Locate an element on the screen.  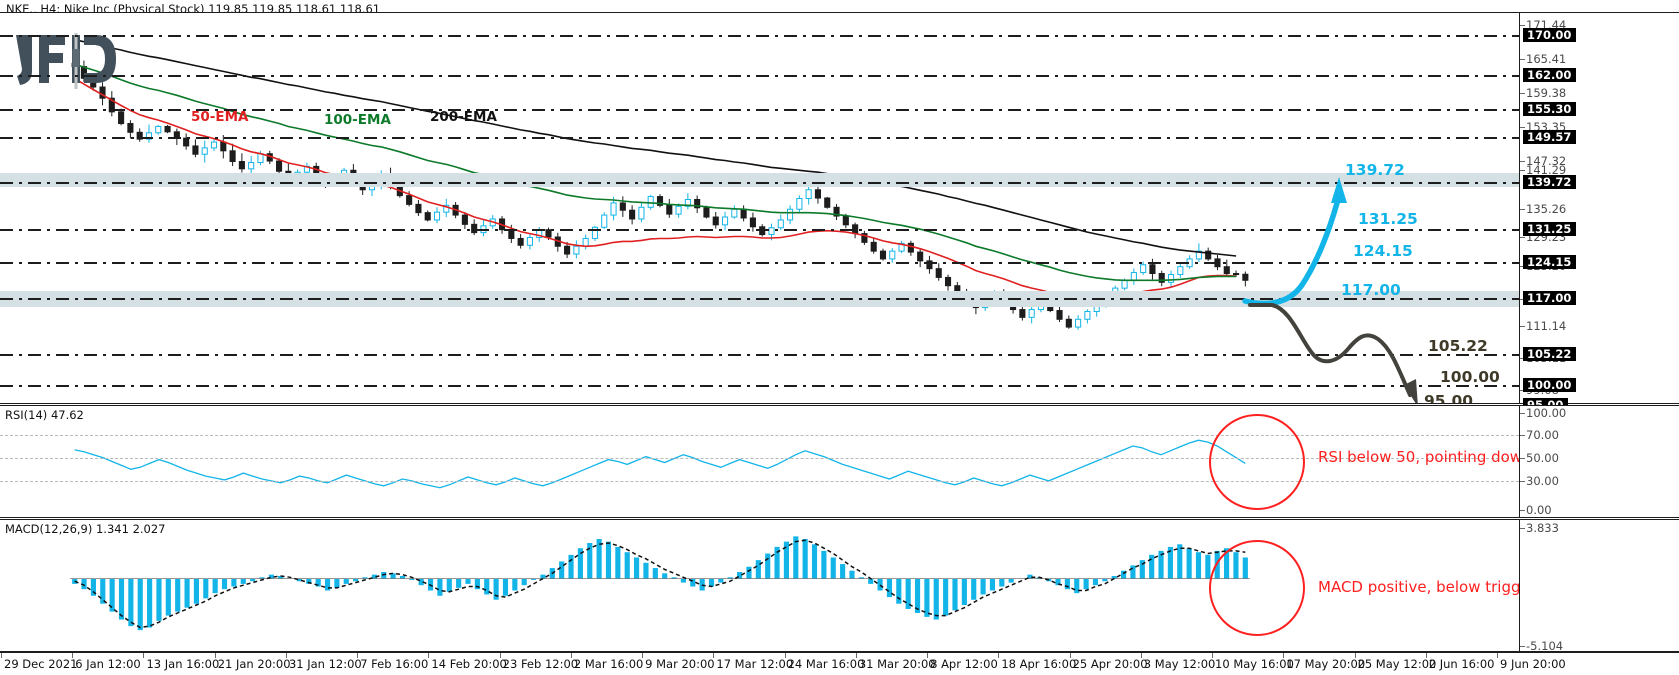
macd-tick-min: -5.104 is located at coordinates (1541, 646).